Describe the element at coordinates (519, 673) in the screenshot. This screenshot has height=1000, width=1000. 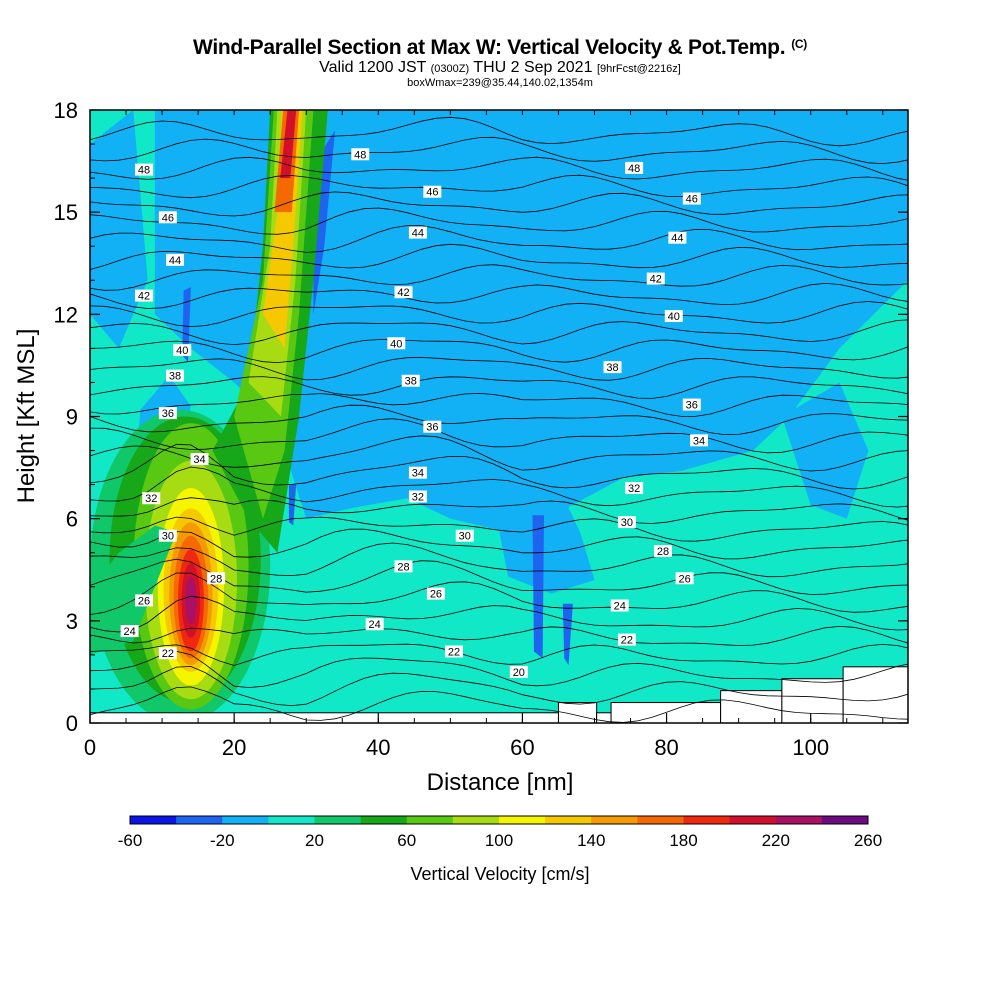
I see `contour-label: 20` at that location.